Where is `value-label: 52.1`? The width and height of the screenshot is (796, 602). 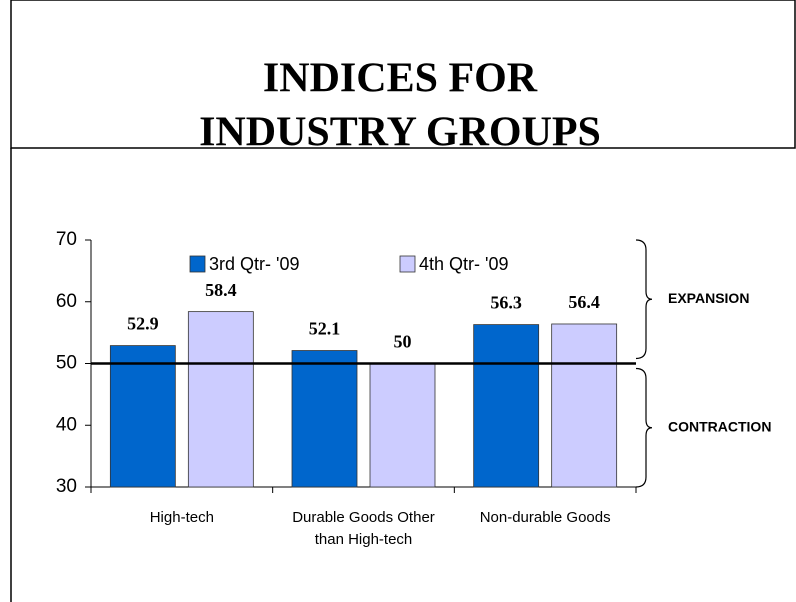 value-label: 52.1 is located at coordinates (325, 329).